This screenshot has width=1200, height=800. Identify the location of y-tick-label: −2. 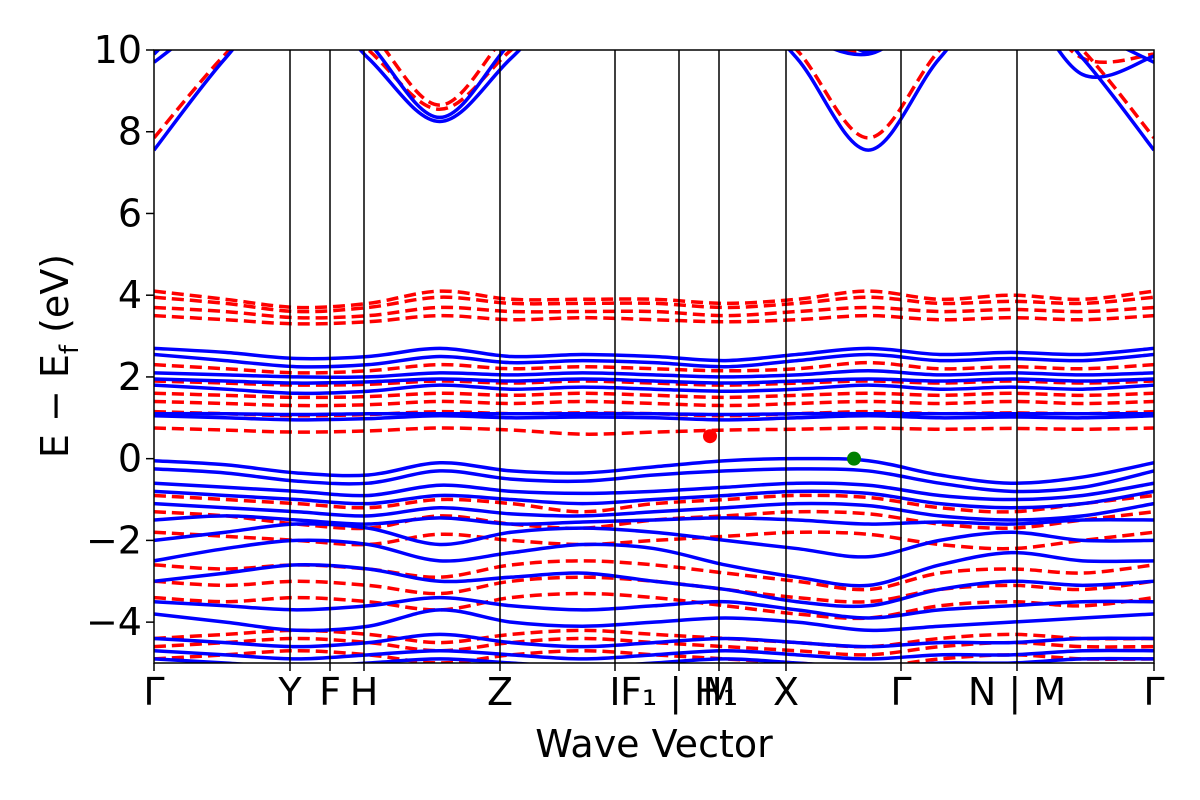
(114, 540).